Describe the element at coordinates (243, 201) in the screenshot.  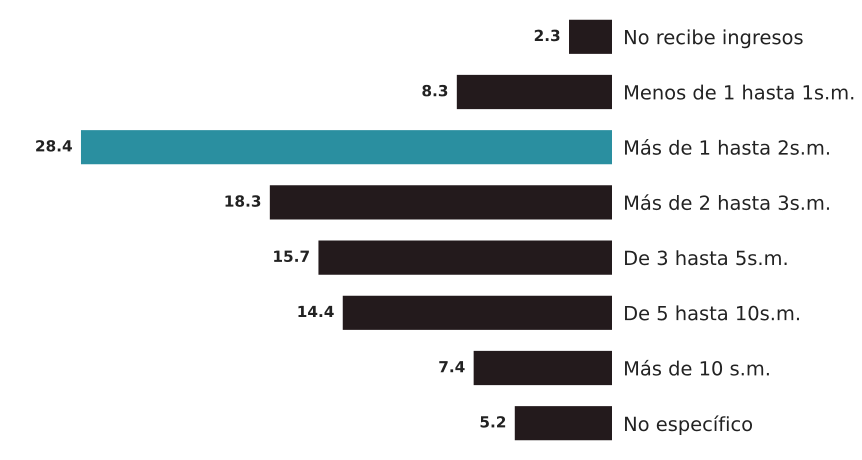
I see `data-label: 18.3` at that location.